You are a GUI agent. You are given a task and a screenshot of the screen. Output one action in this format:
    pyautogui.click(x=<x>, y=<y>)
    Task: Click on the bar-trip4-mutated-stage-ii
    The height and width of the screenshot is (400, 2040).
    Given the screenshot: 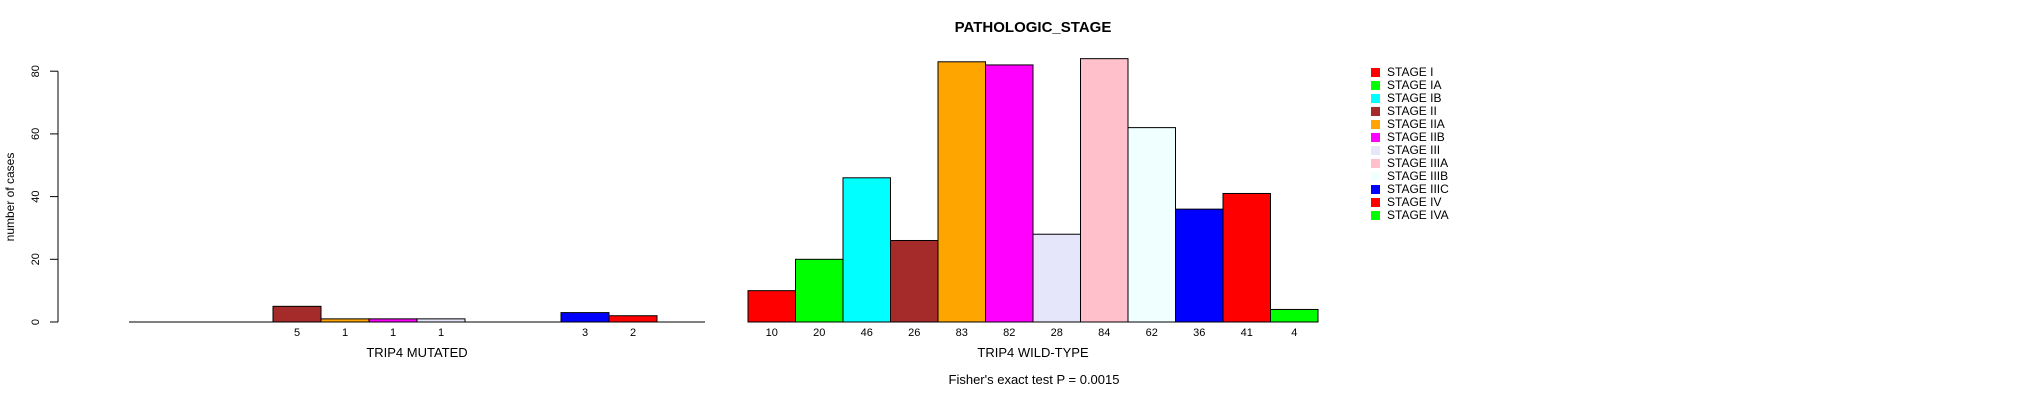 What is the action you would take?
    pyautogui.click(x=297, y=314)
    